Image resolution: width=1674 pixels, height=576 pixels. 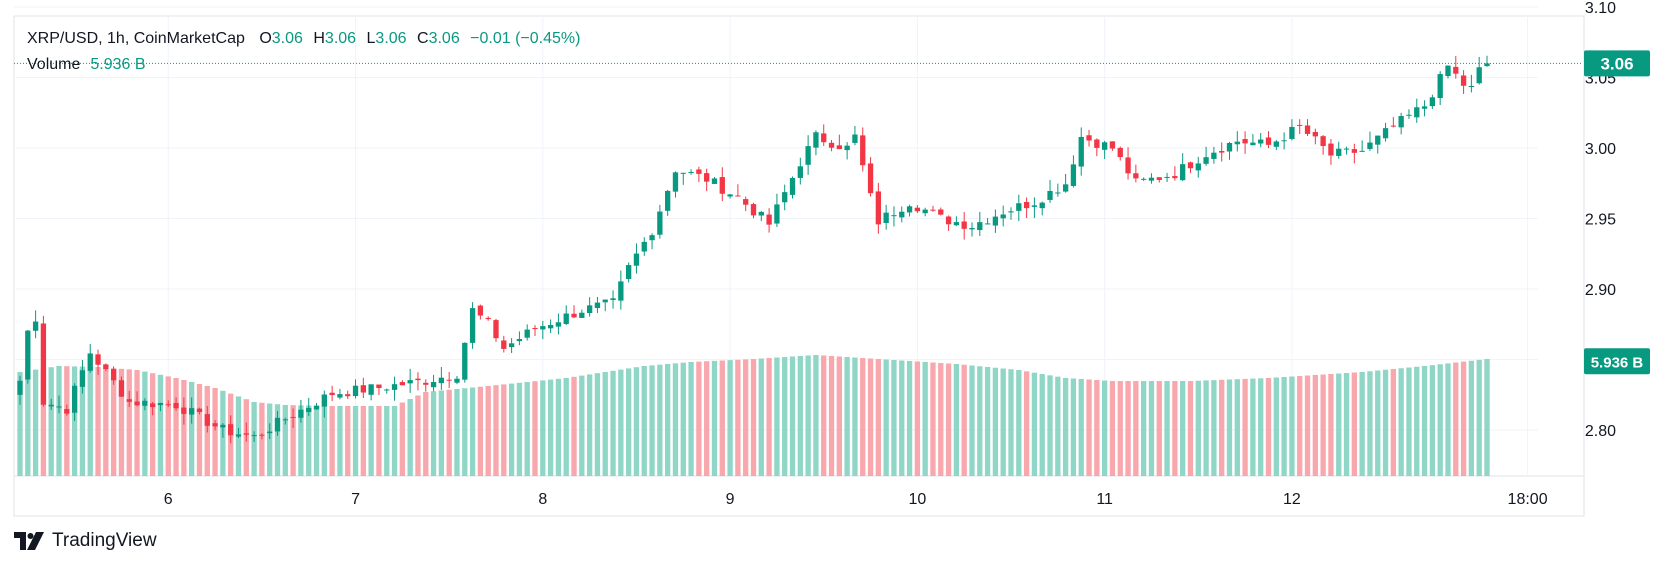 I want to click on high-value: 3.06, so click(x=340, y=38).